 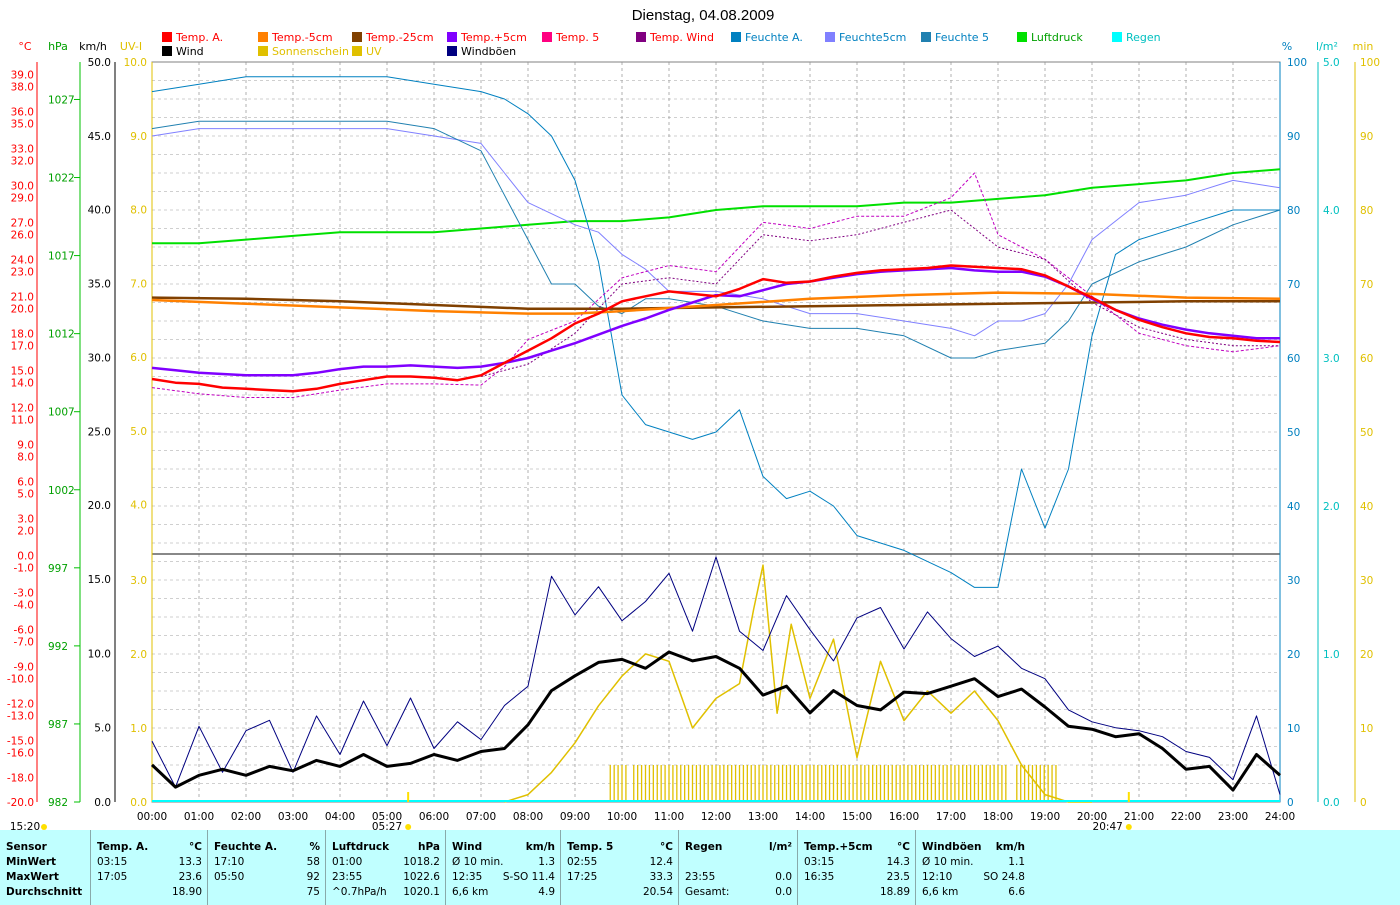 What do you see at coordinates (1366, 729) in the screenshot?
I see `tick-min: 10` at bounding box center [1366, 729].